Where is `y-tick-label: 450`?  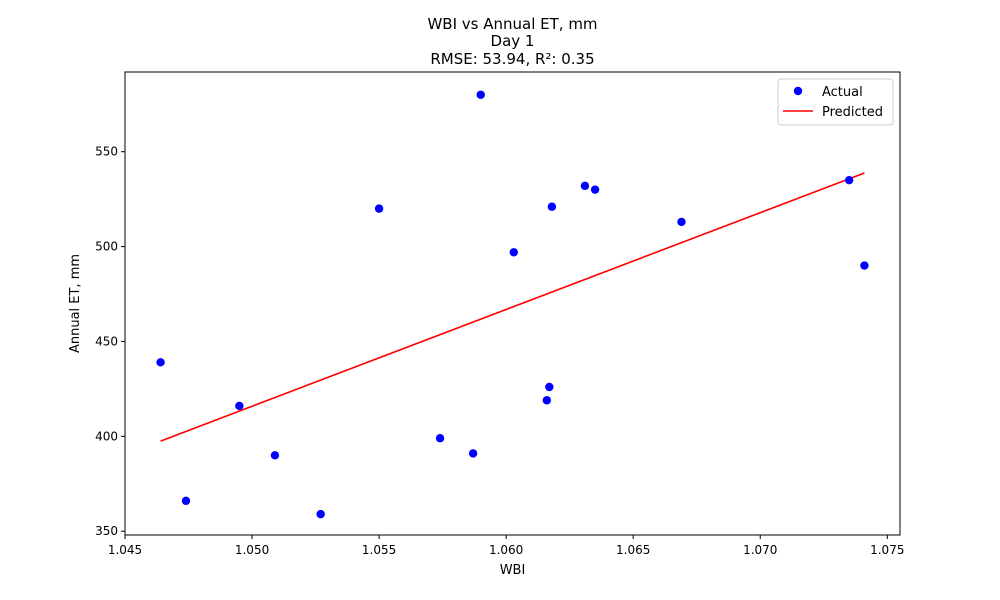
y-tick-label: 450 is located at coordinates (106, 341).